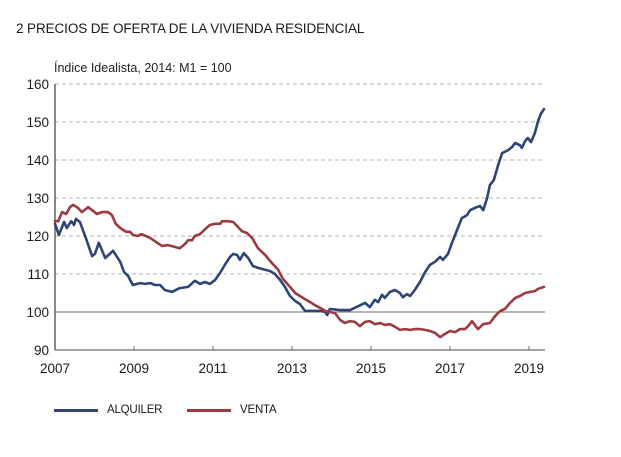  What do you see at coordinates (76, 410) in the screenshot?
I see `legend-swatch-alquiler` at bounding box center [76, 410].